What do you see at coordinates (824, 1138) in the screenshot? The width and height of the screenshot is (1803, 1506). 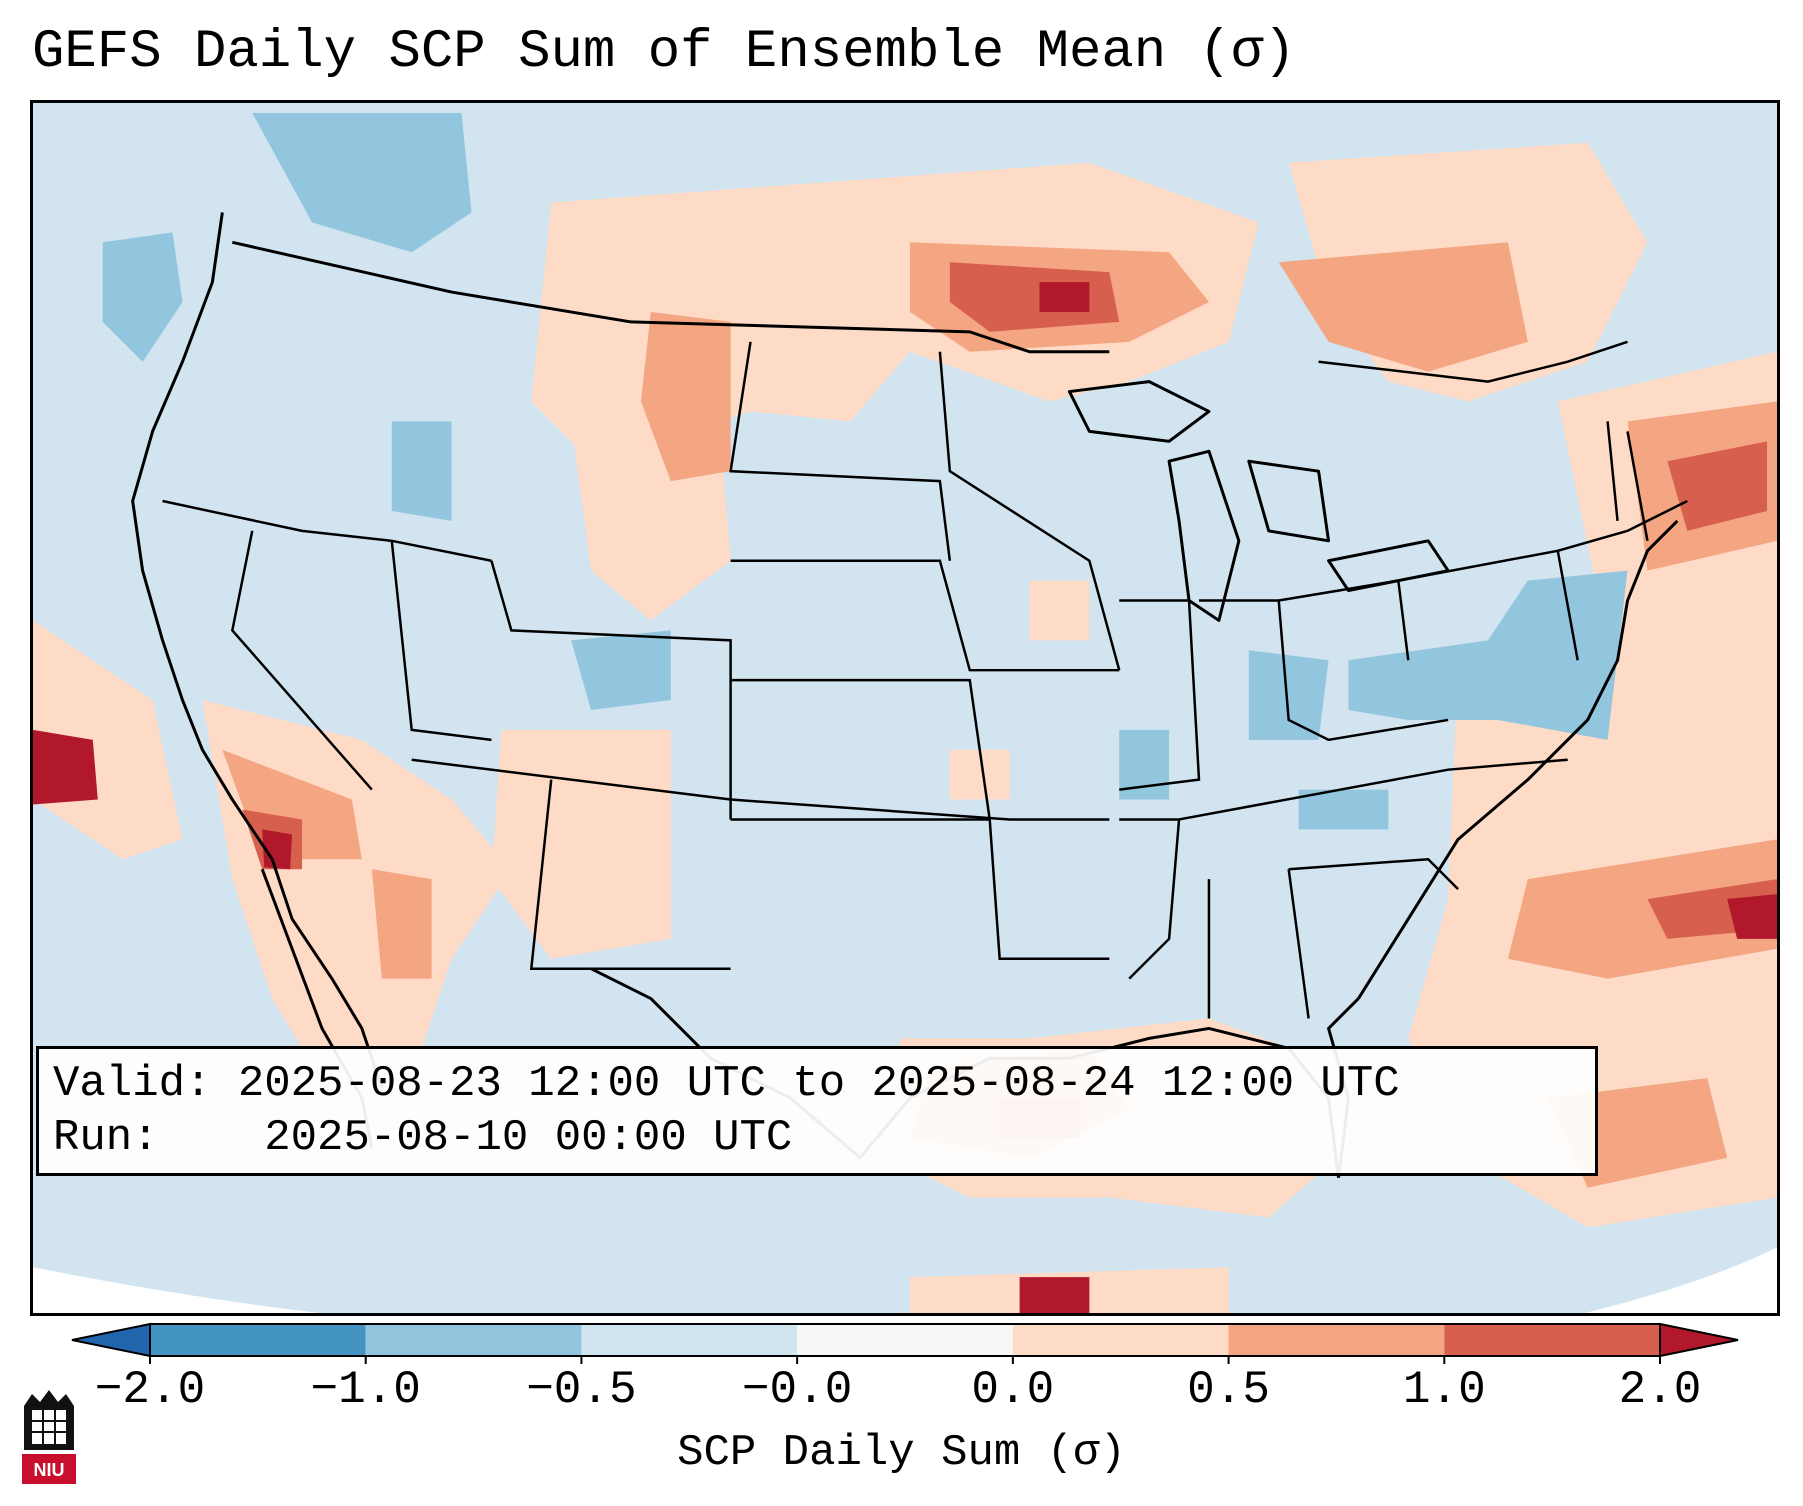 I see `run-line: Run: 2025-08-10 00:00 UTC` at bounding box center [824, 1138].